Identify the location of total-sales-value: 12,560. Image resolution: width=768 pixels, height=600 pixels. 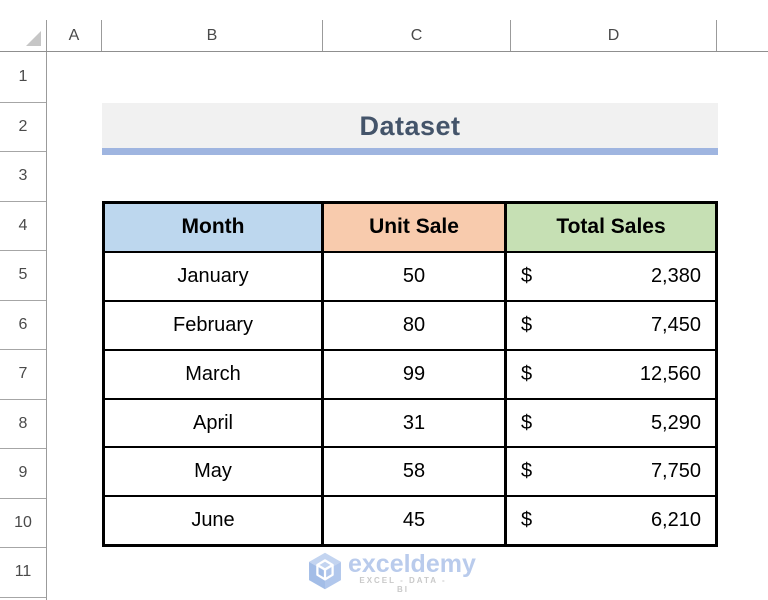
(670, 373).